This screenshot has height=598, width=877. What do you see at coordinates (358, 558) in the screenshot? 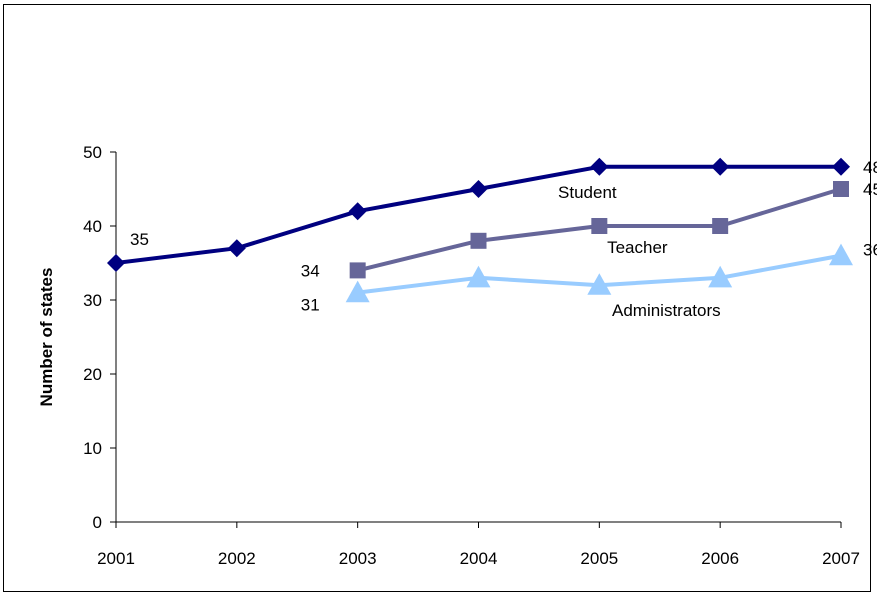
I see `x-tick-label: 2003` at bounding box center [358, 558].